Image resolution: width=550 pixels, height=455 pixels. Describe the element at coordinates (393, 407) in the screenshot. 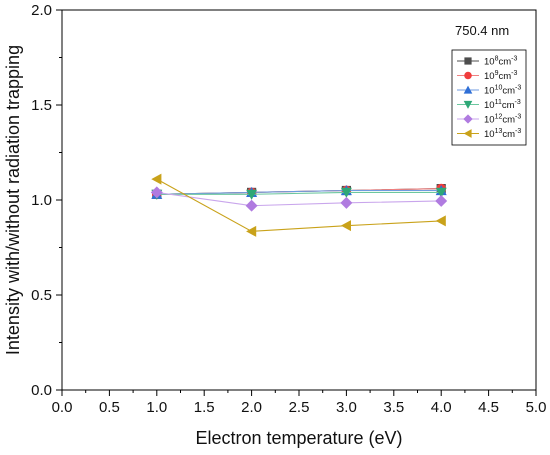

I see `x-tick-label: 3.5` at that location.